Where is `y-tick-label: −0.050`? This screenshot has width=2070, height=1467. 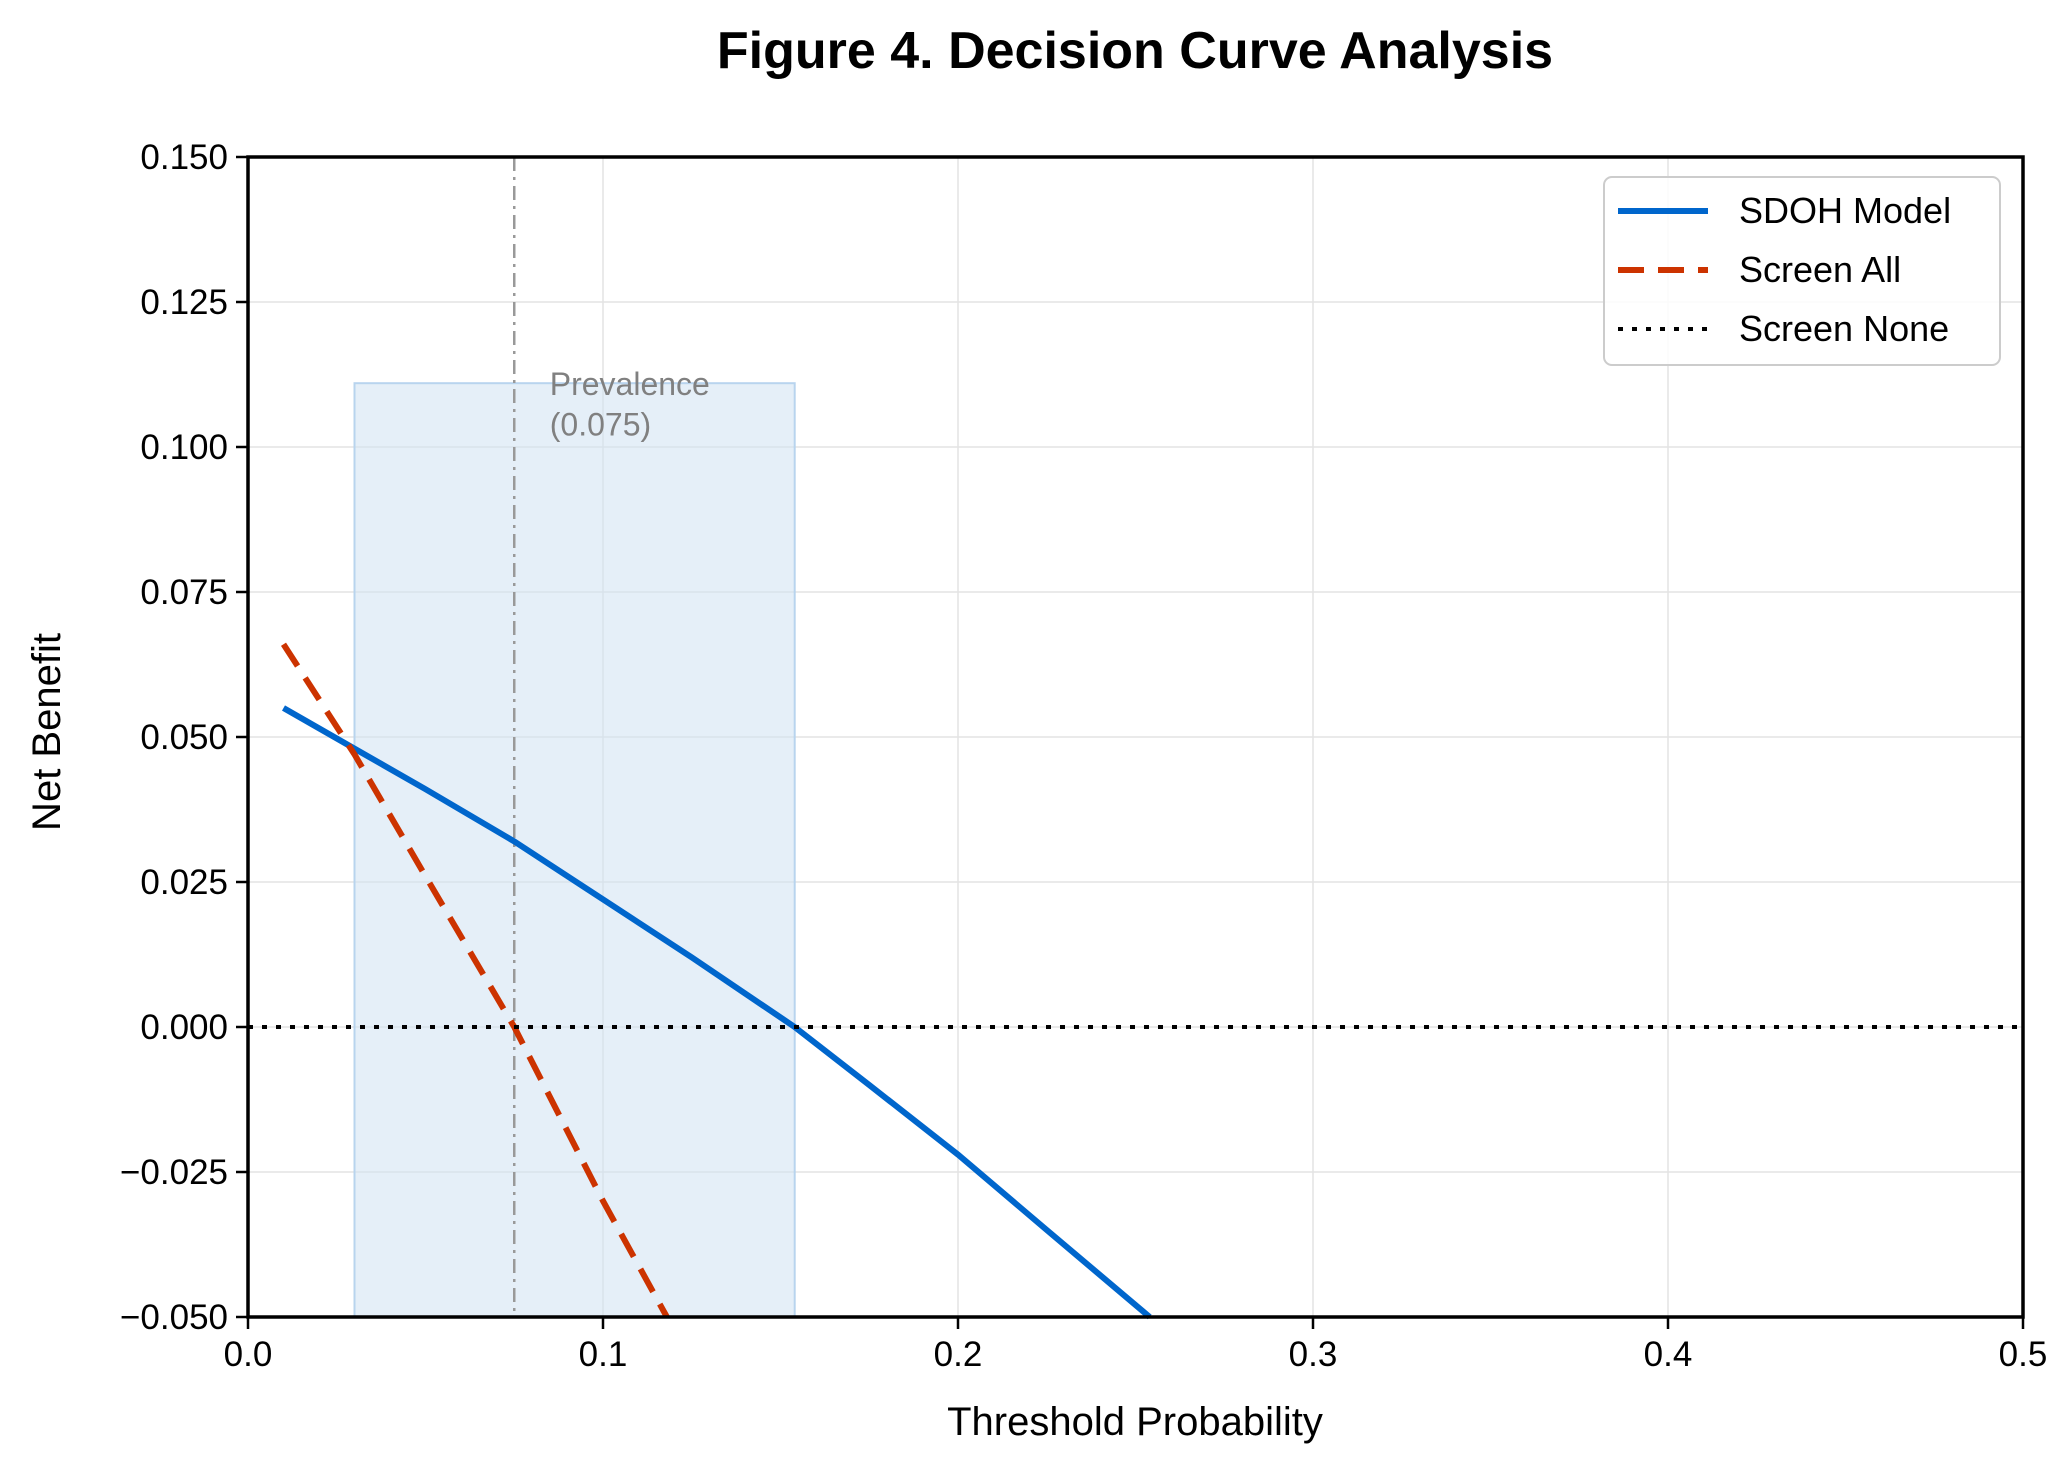
y-tick-label: −0.050 is located at coordinates (174, 1317).